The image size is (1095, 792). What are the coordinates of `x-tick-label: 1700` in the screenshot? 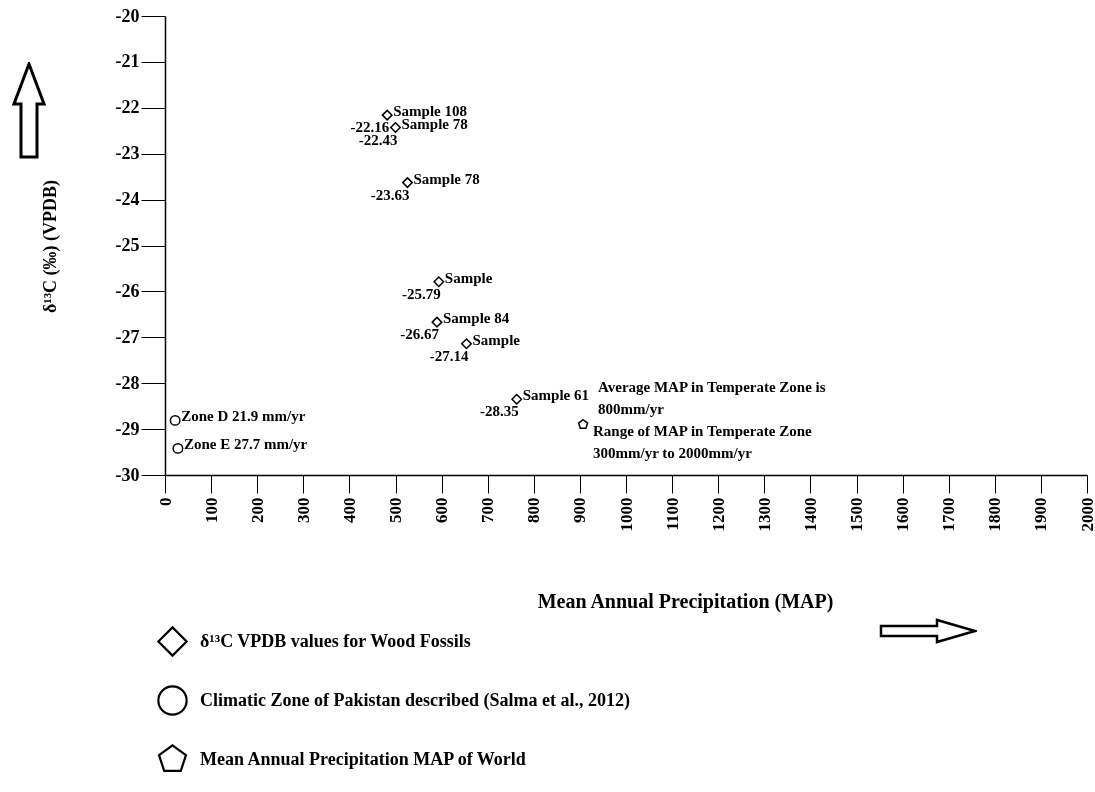 It's located at (949, 514).